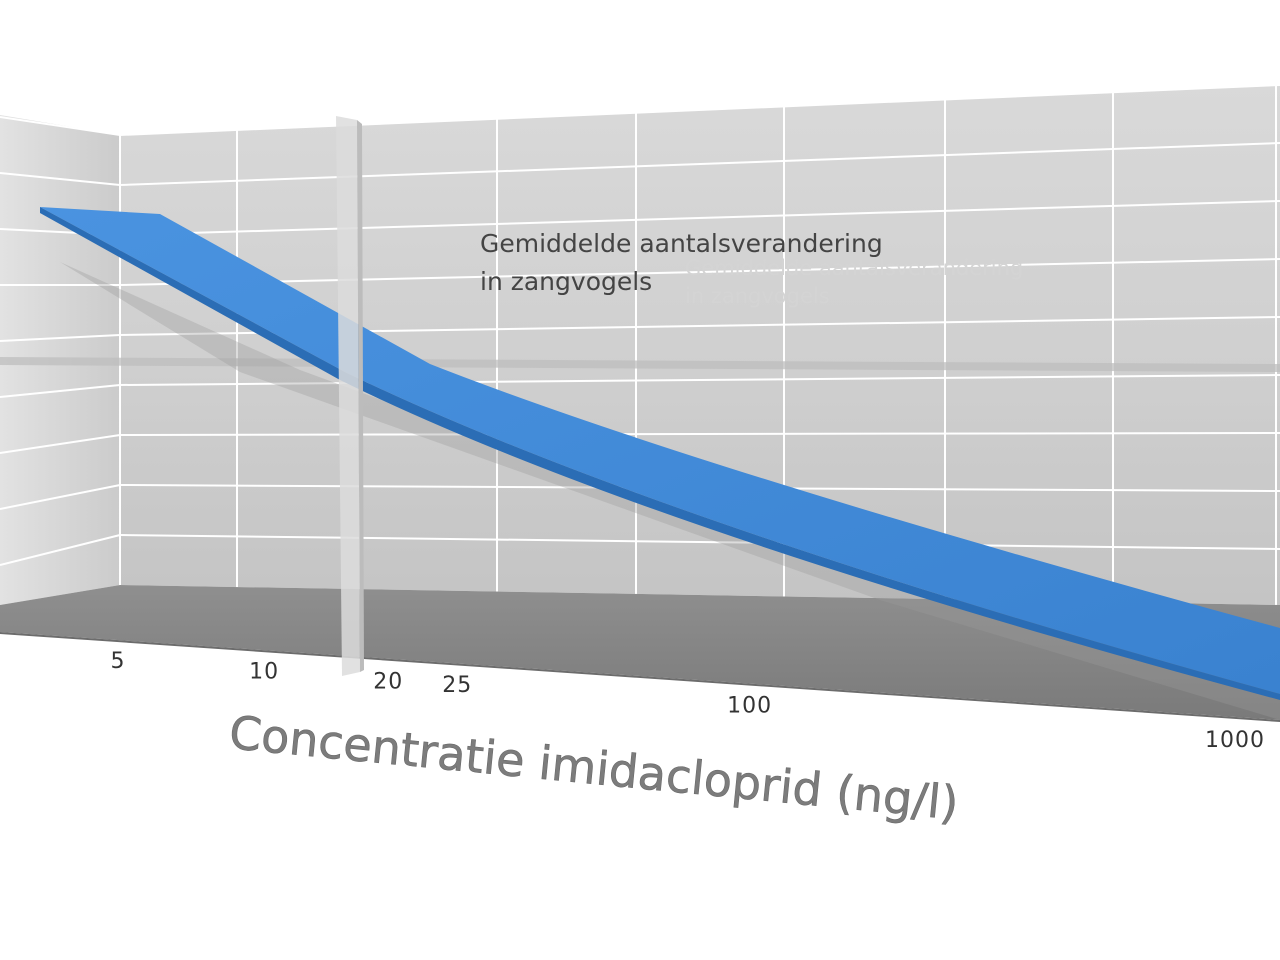 The height and width of the screenshot is (960, 1280). I want to click on x-axis-title: Concentratie imidacloprid (ng/l), so click(594, 767).